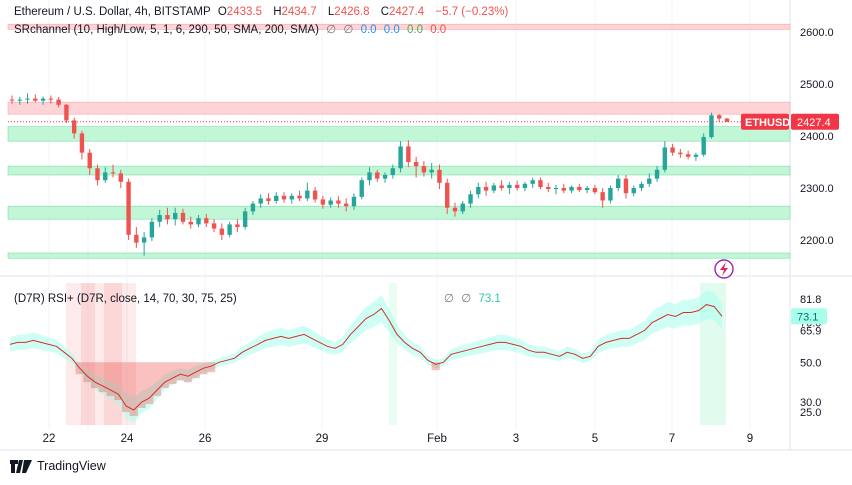 This screenshot has height=485, width=852. Describe the element at coordinates (810, 363) in the screenshot. I see `rsi-tick-label: 50.0` at that location.